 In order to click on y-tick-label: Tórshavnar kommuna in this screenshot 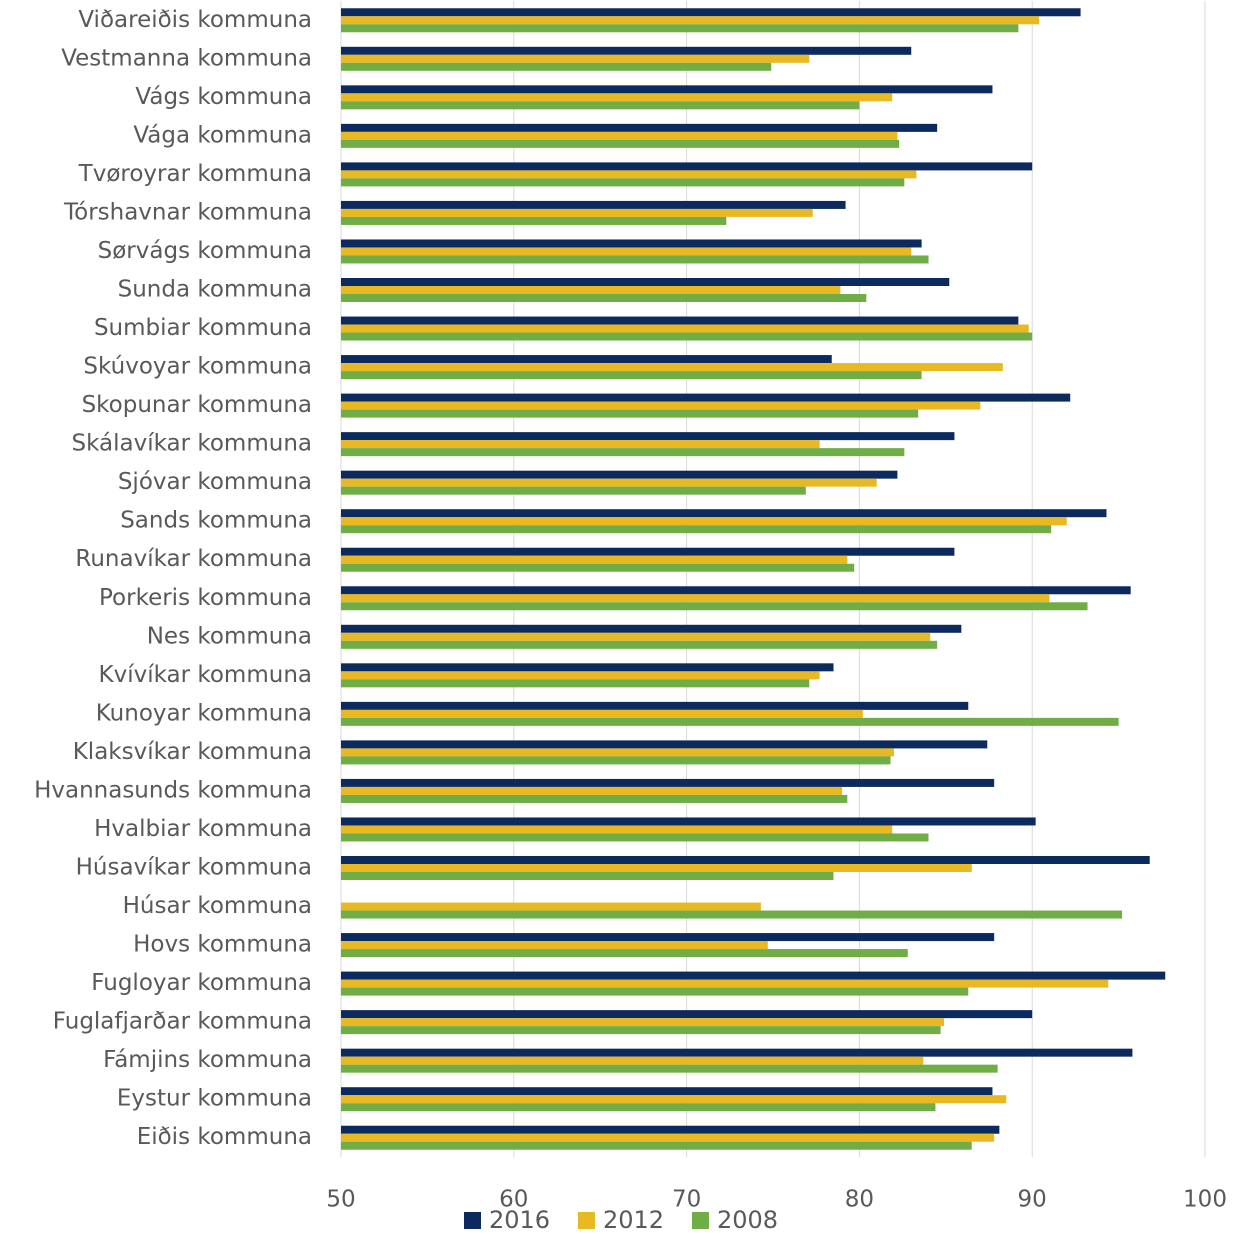, I will do `click(187, 212)`.